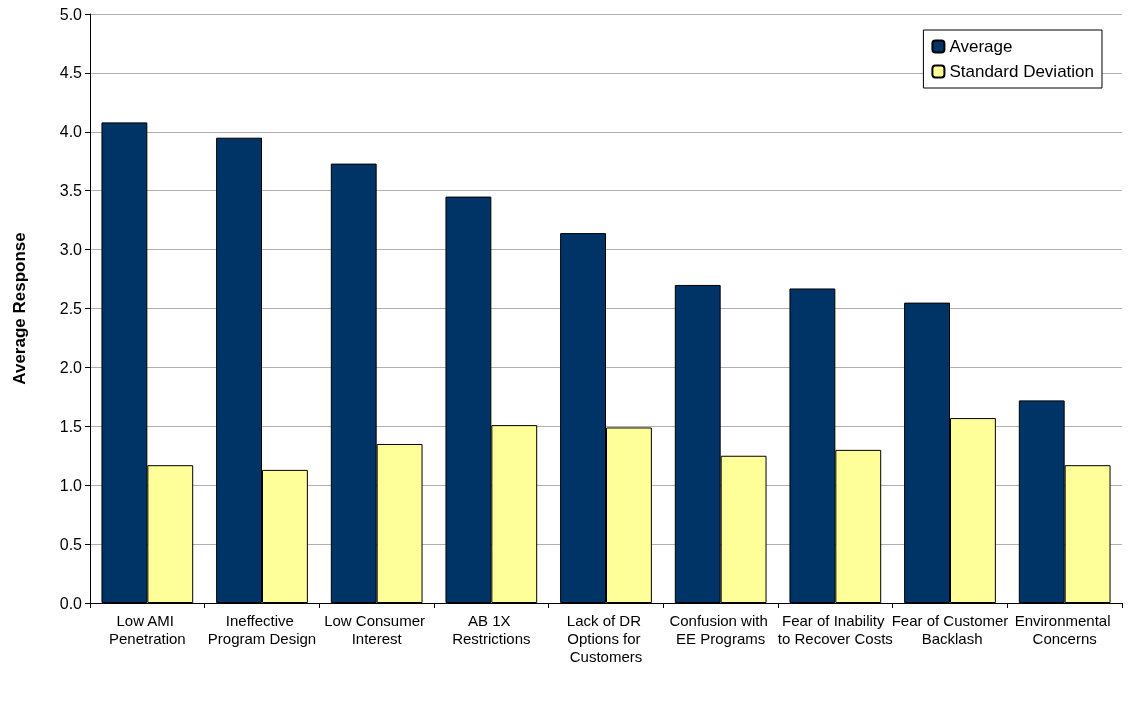  Describe the element at coordinates (71, 73) in the screenshot. I see `y-tick-label: 4.5` at that location.